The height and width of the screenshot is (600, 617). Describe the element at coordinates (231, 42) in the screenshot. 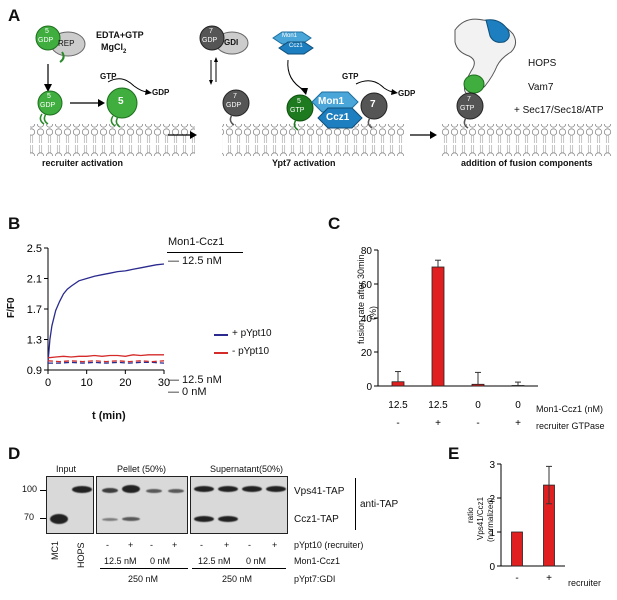

I see `gdi-label: GDI` at that location.